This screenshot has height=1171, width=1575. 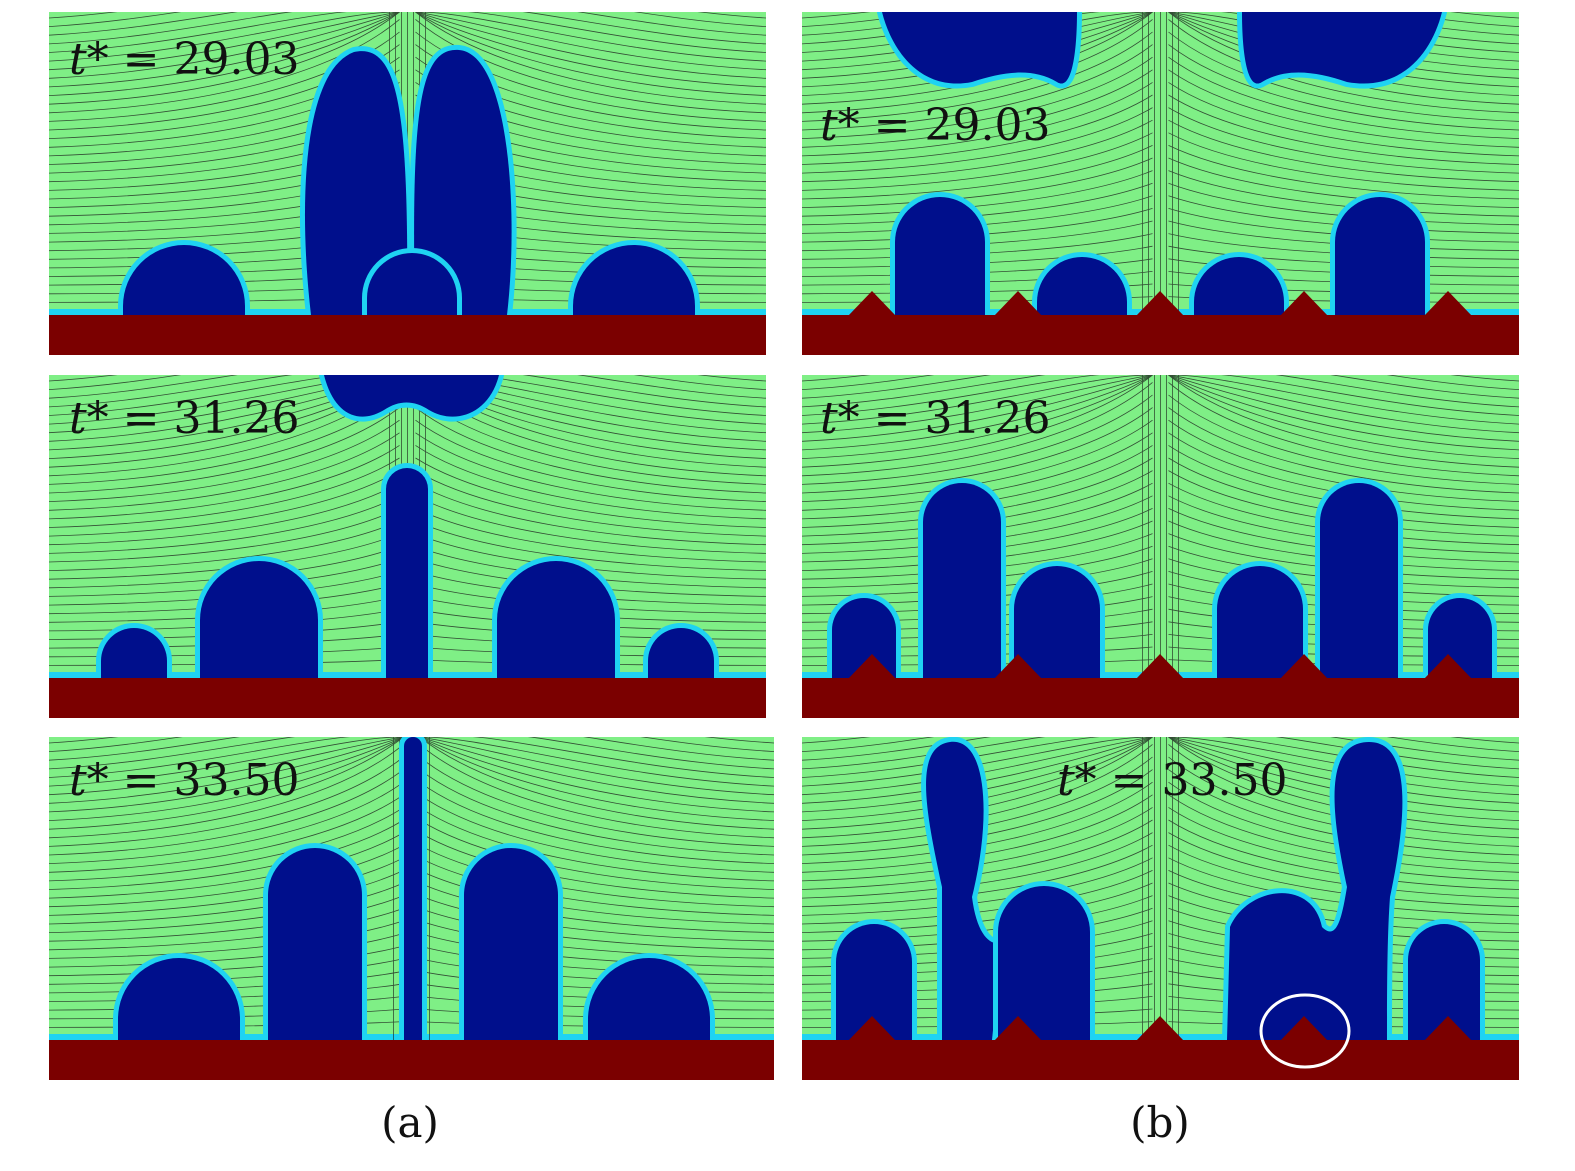 I want to click on panel-a-1: t* = 29.03, so click(x=407, y=183).